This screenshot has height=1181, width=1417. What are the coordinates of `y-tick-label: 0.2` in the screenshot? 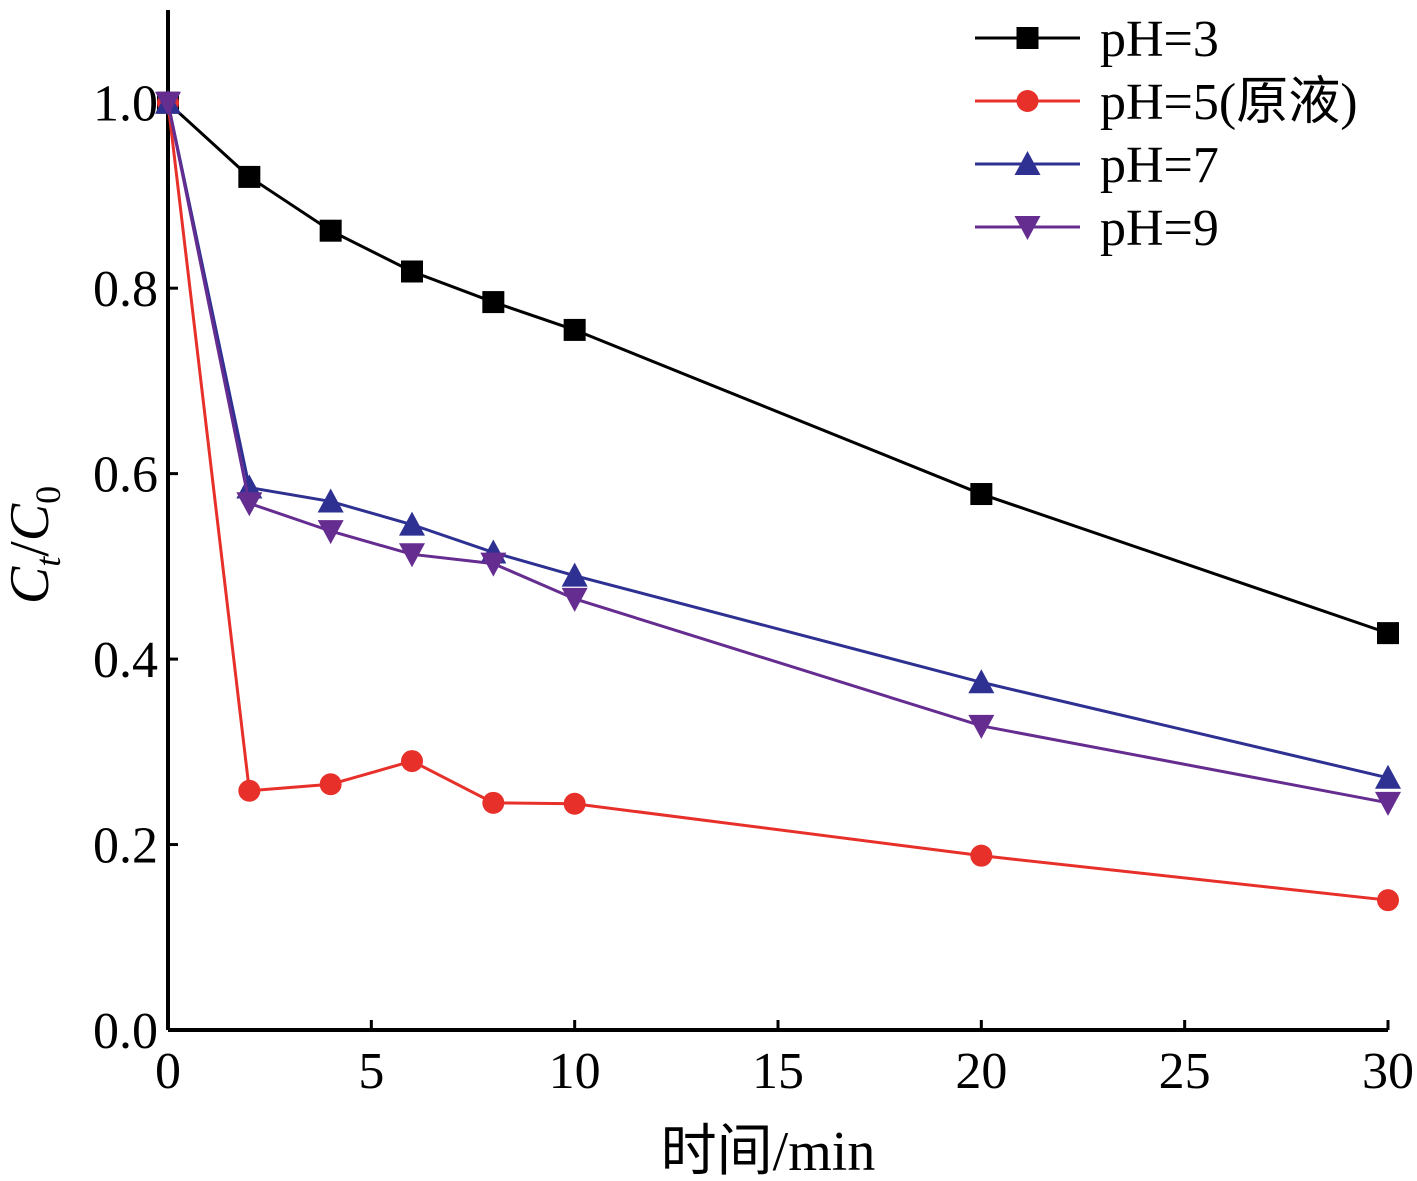 It's located at (125, 846).